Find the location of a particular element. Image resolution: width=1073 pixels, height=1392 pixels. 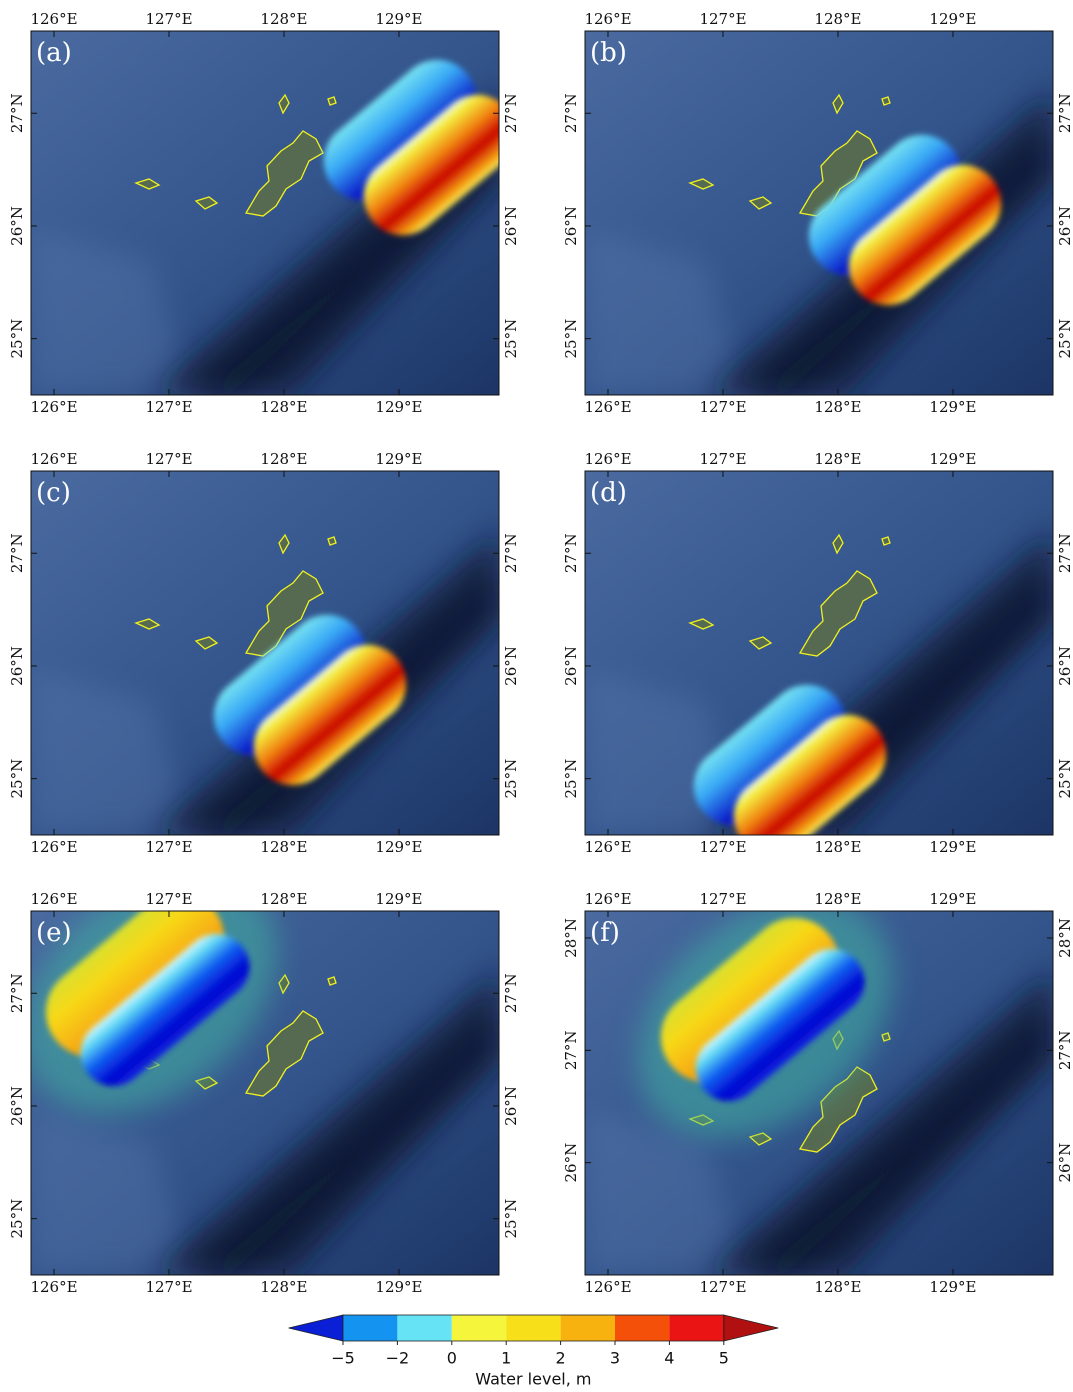

colorbar-frame is located at coordinates (533, 1328).